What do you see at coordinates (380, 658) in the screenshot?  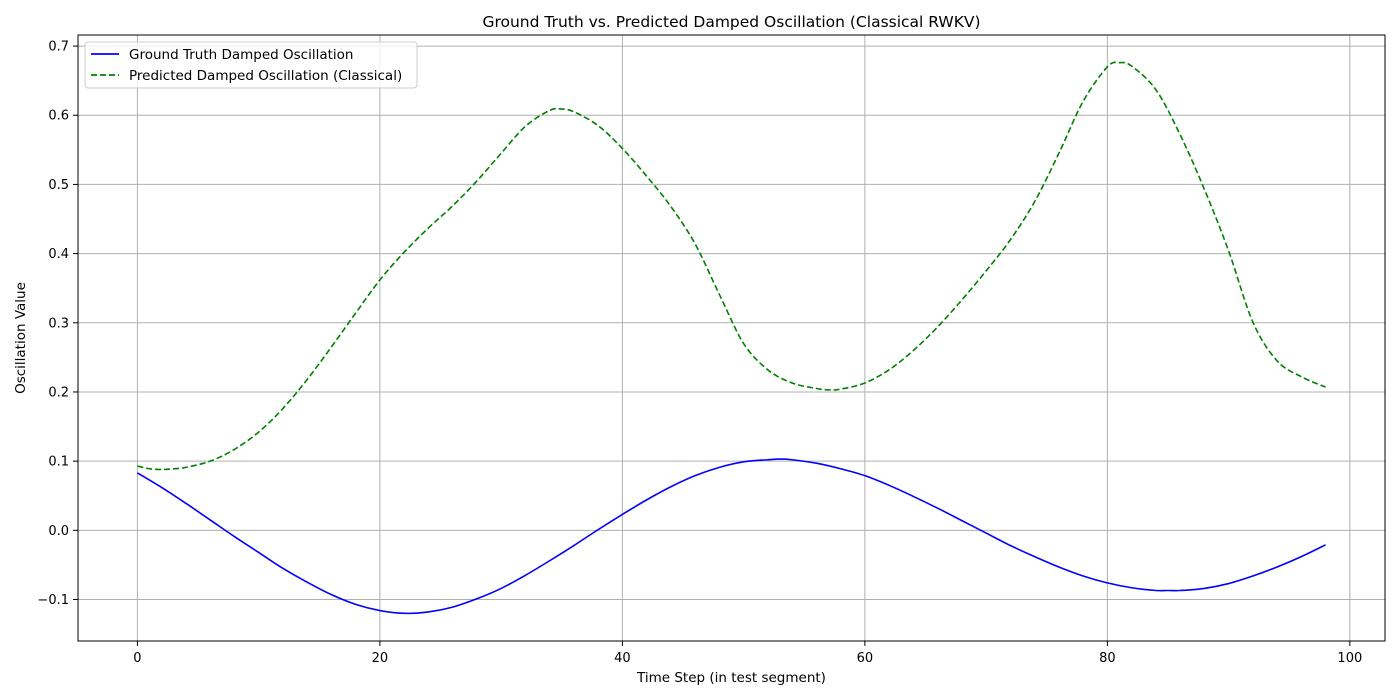 I see `x-tick-label: 20` at bounding box center [380, 658].